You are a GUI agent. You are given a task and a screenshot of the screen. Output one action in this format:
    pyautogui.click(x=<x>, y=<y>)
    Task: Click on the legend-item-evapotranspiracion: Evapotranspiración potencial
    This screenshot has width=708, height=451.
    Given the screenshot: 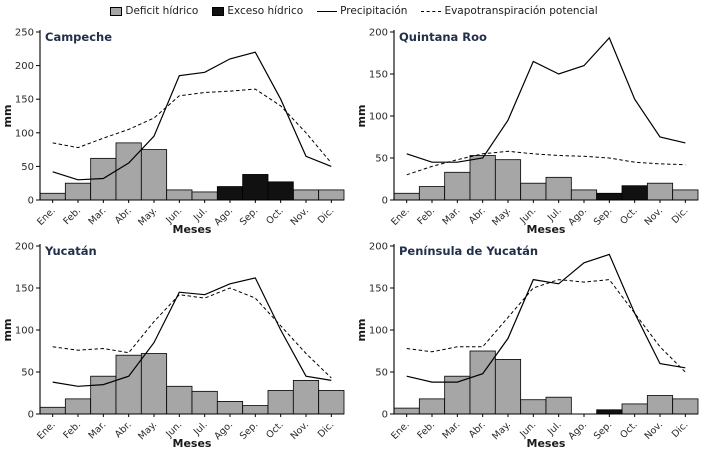 What is the action you would take?
    pyautogui.click(x=509, y=11)
    